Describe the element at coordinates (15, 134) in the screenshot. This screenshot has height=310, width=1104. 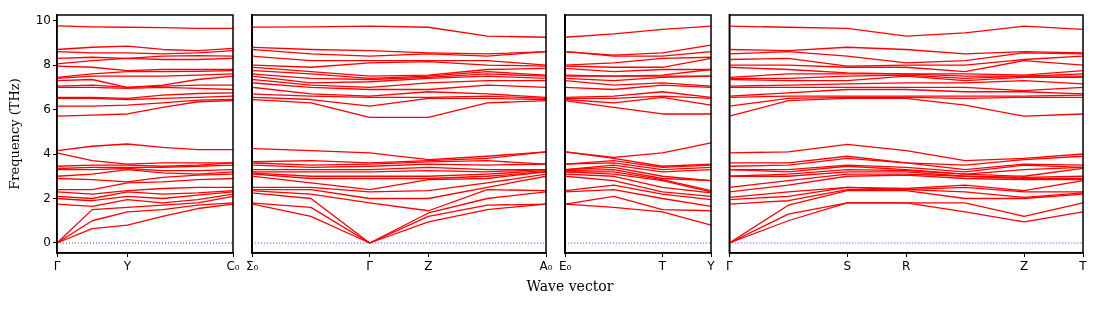
I see `y-axis-title: Frequency (THz)` at that location.